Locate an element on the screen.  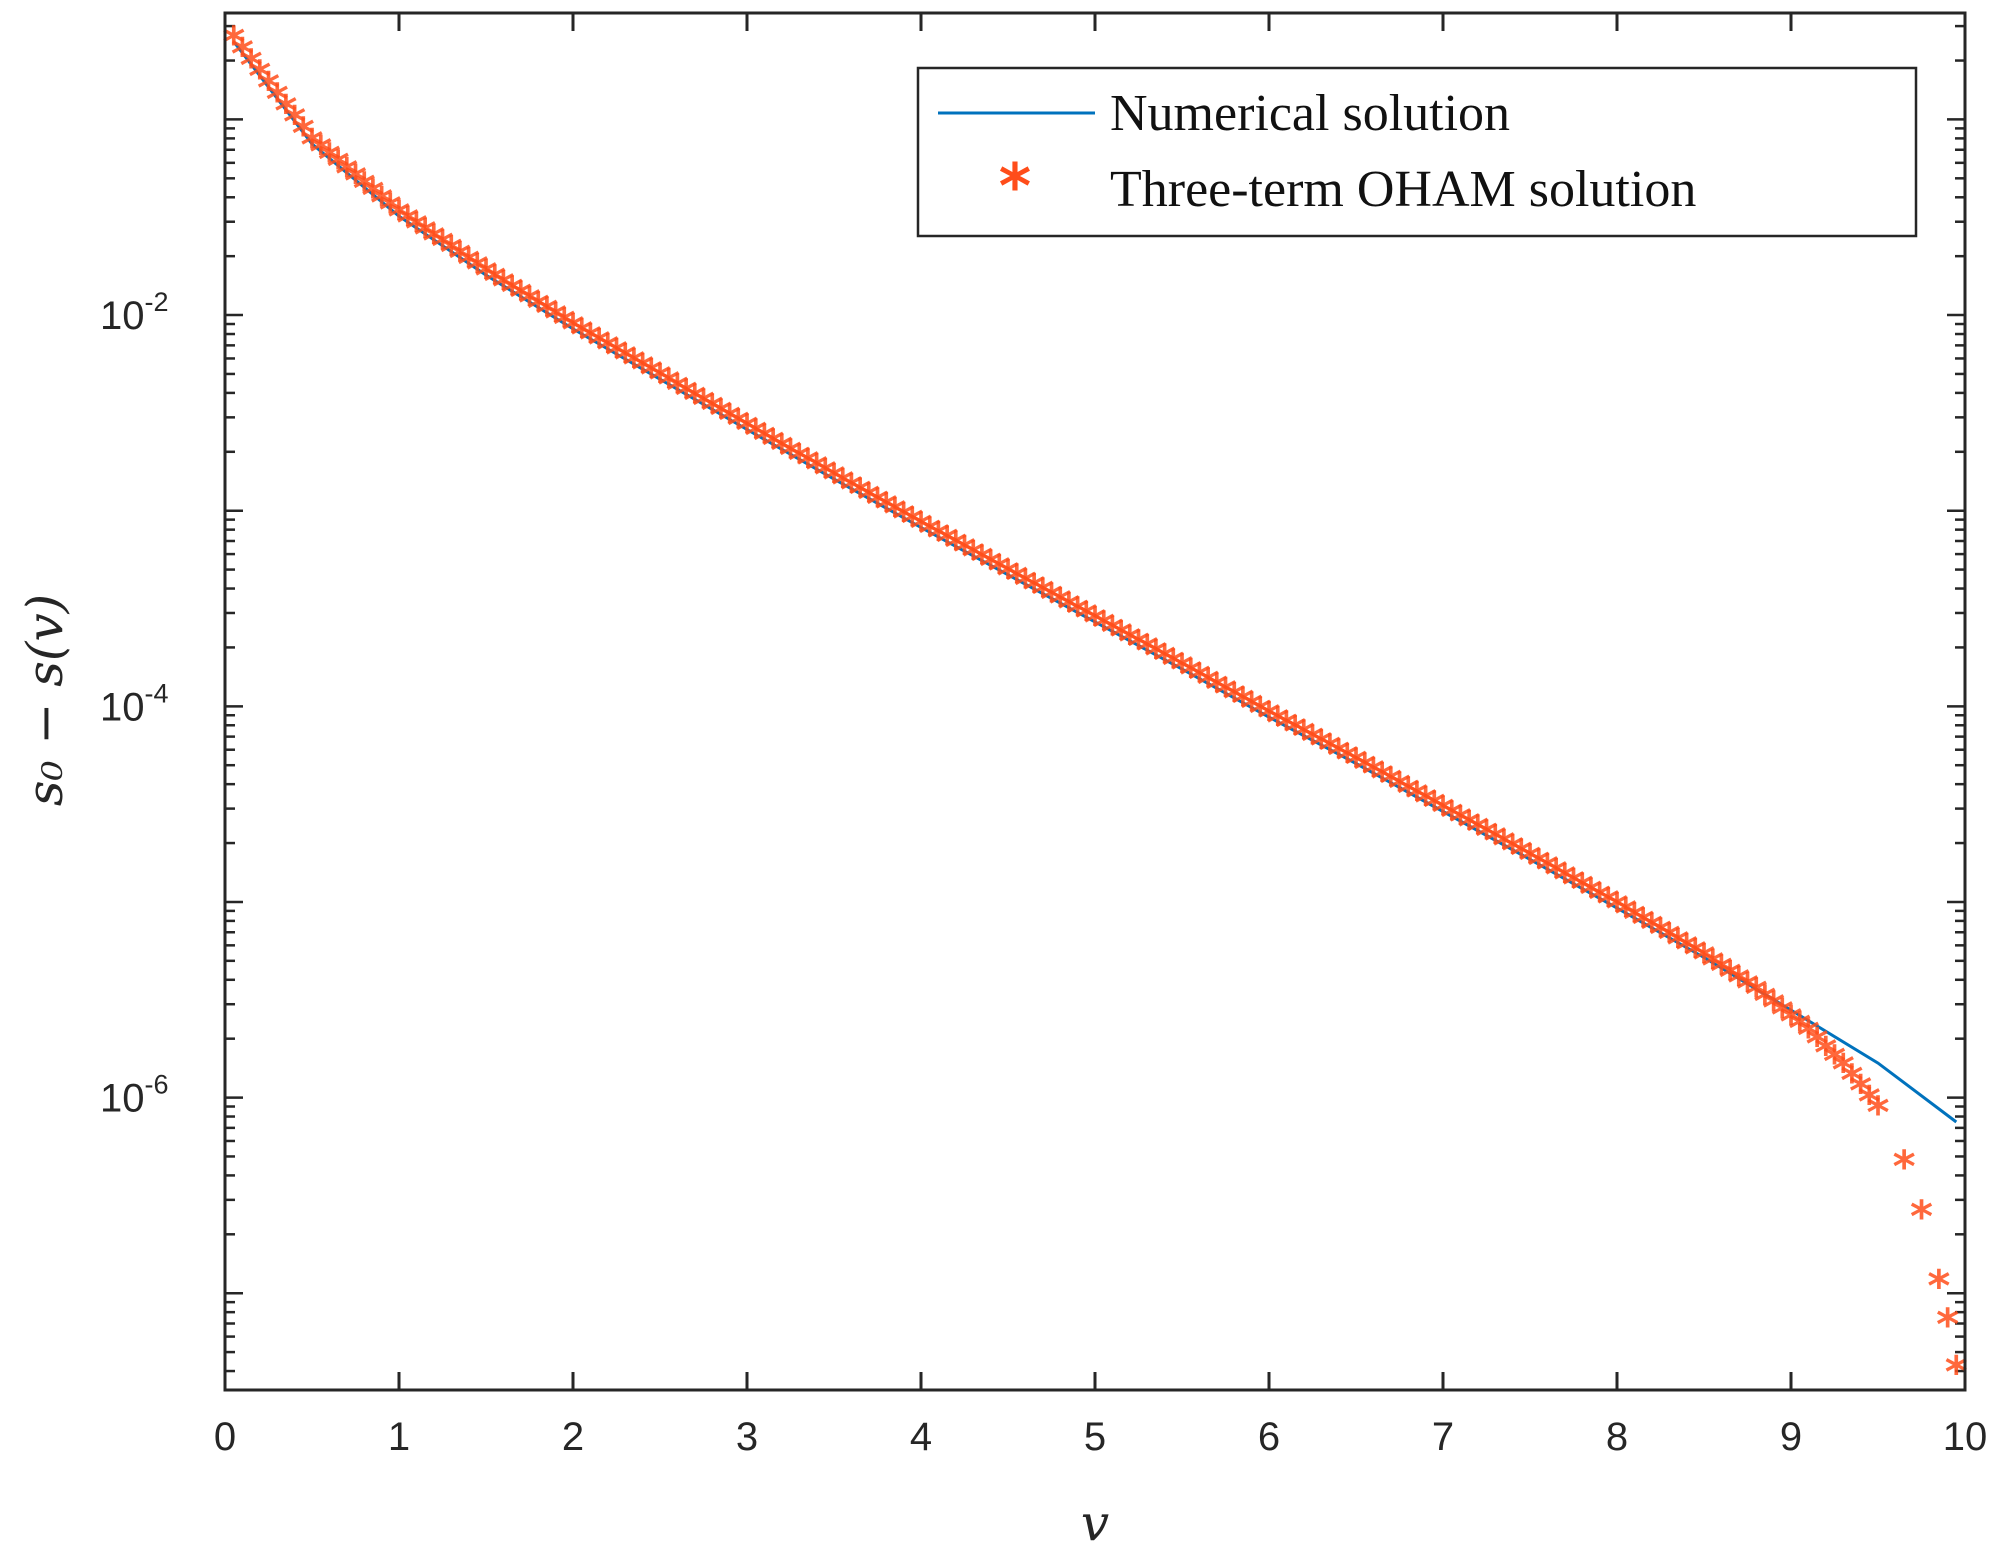
legend-label-oham: Three-term OHAM solution is located at coordinates (1403, 189).